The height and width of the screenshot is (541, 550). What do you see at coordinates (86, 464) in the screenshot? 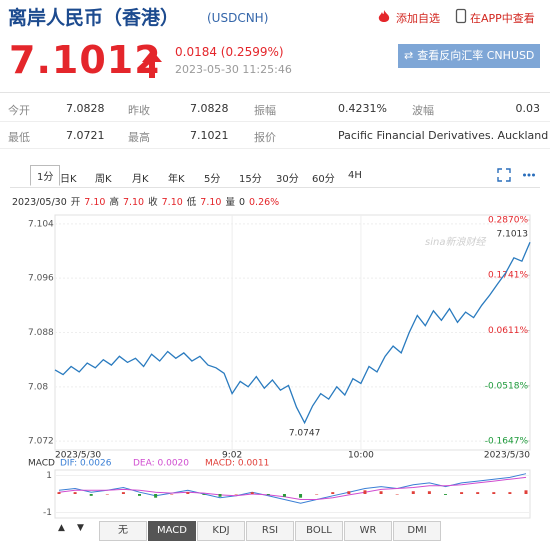
I see `macd-legend: DIF: 0.0026` at bounding box center [86, 464].